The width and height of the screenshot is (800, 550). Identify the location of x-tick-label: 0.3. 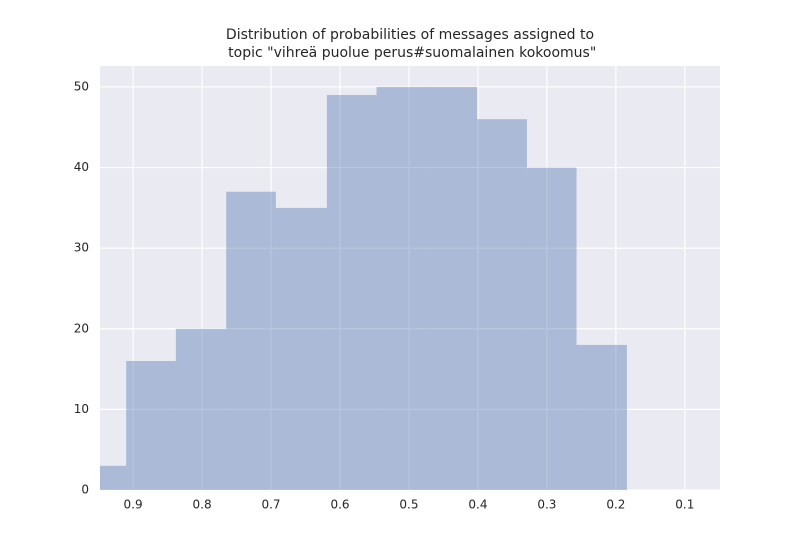
(546, 505).